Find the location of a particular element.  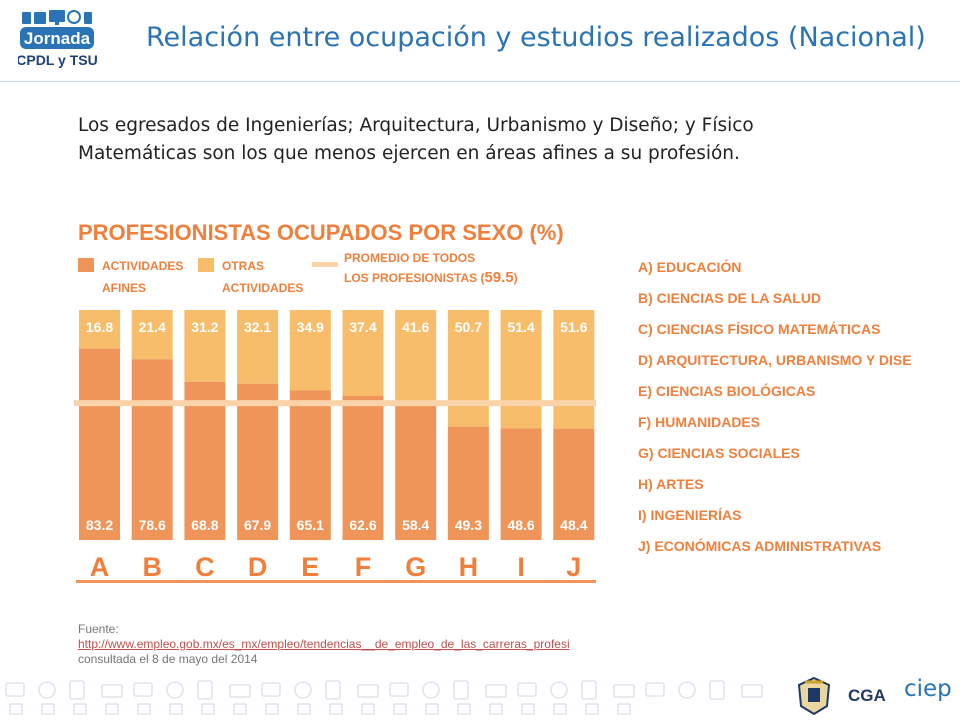

label-afines-H: 49.3 is located at coordinates (468, 525).